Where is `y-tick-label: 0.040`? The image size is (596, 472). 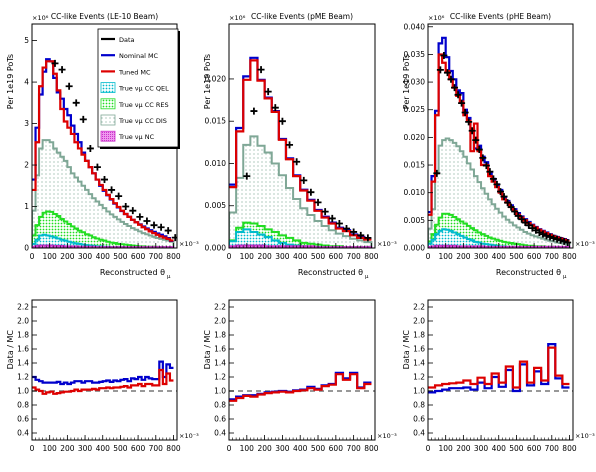 y-tick-label: 0.040 is located at coordinates (415, 26).